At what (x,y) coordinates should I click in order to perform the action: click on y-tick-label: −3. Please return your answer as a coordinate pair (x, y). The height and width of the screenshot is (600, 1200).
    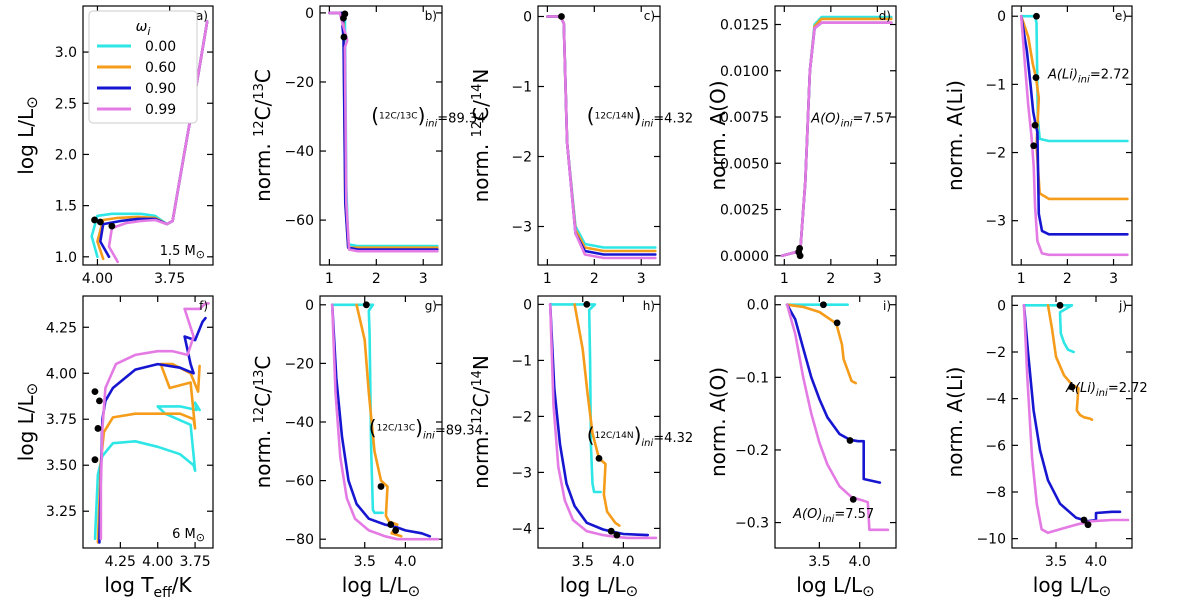
    Looking at the image, I should click on (521, 228).